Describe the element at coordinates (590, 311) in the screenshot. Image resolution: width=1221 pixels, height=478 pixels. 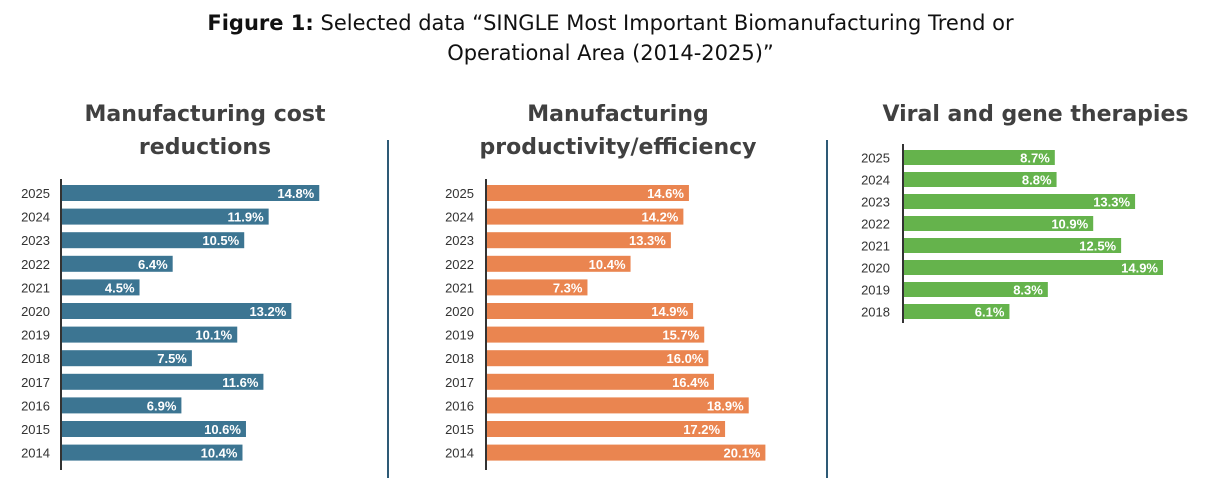
I see `bar-productivity-2020` at that location.